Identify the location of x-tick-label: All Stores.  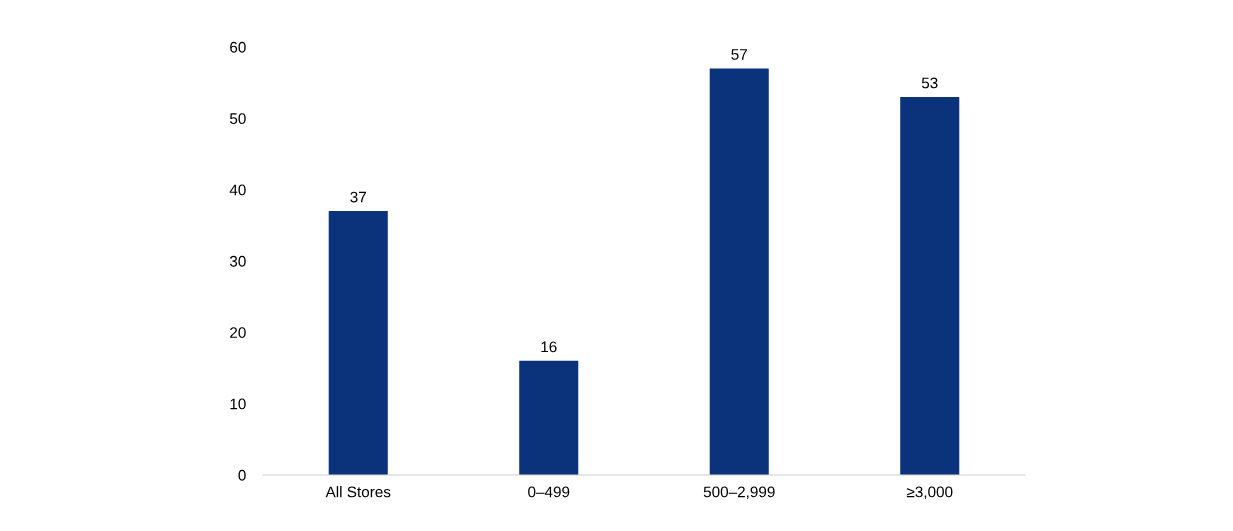
(358, 492).